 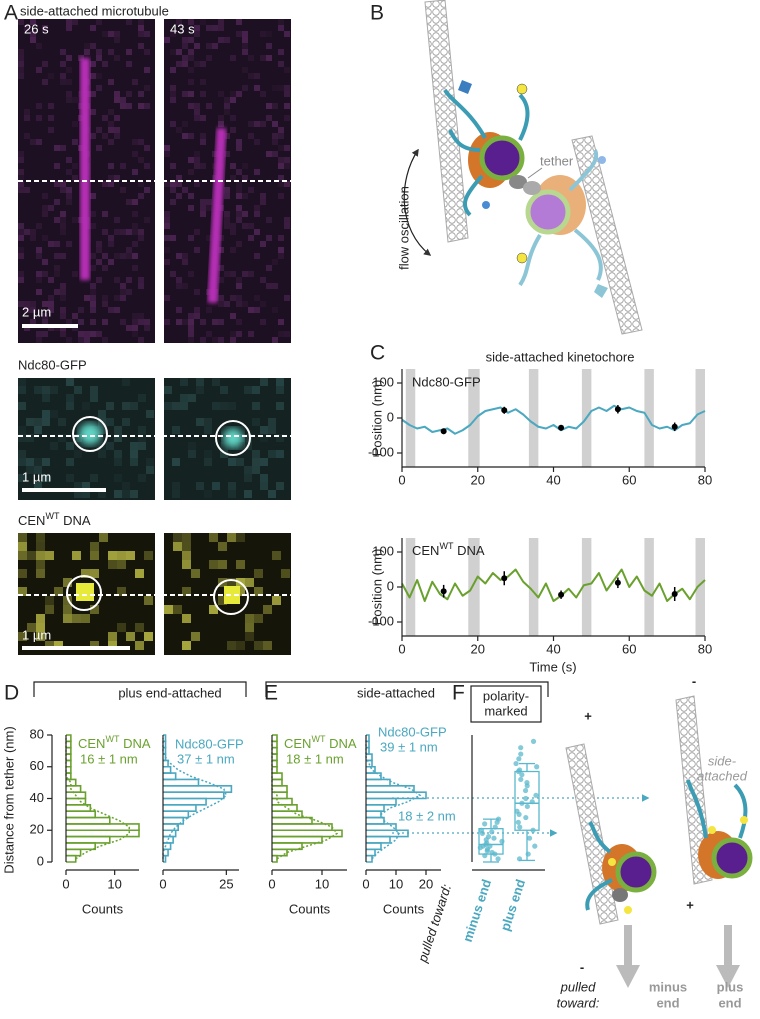 What do you see at coordinates (409, 746) in the screenshot?
I see `annotation: 39 ± 1 nm` at bounding box center [409, 746].